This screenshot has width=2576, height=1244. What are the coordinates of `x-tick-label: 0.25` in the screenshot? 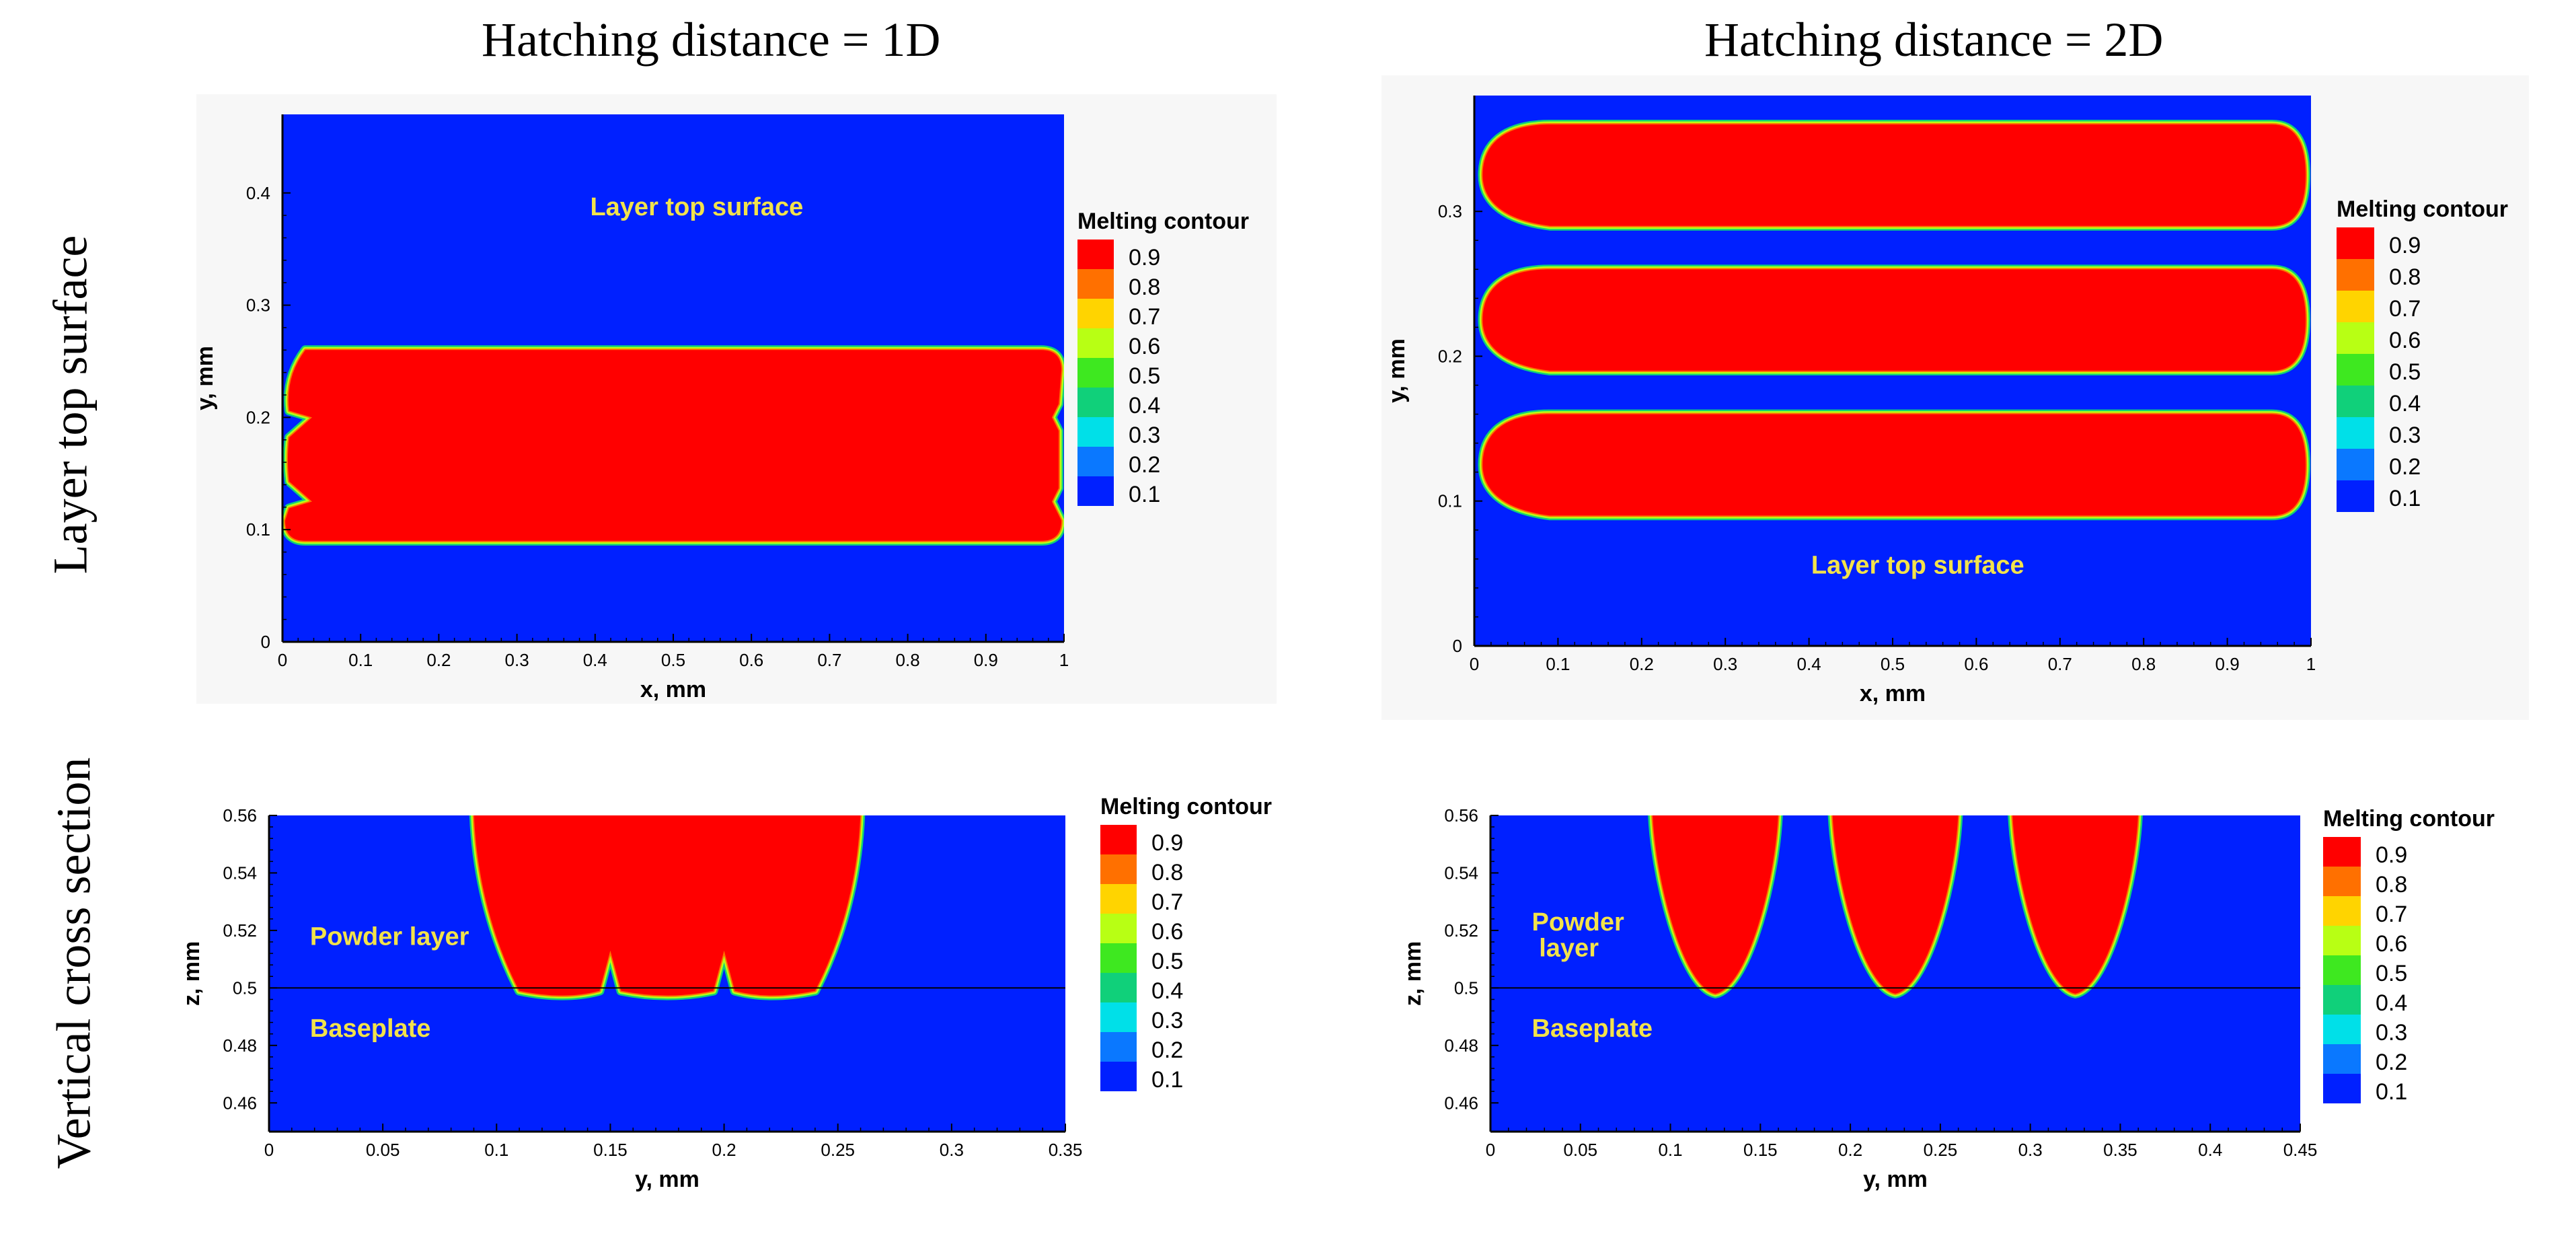 It's located at (838, 1150).